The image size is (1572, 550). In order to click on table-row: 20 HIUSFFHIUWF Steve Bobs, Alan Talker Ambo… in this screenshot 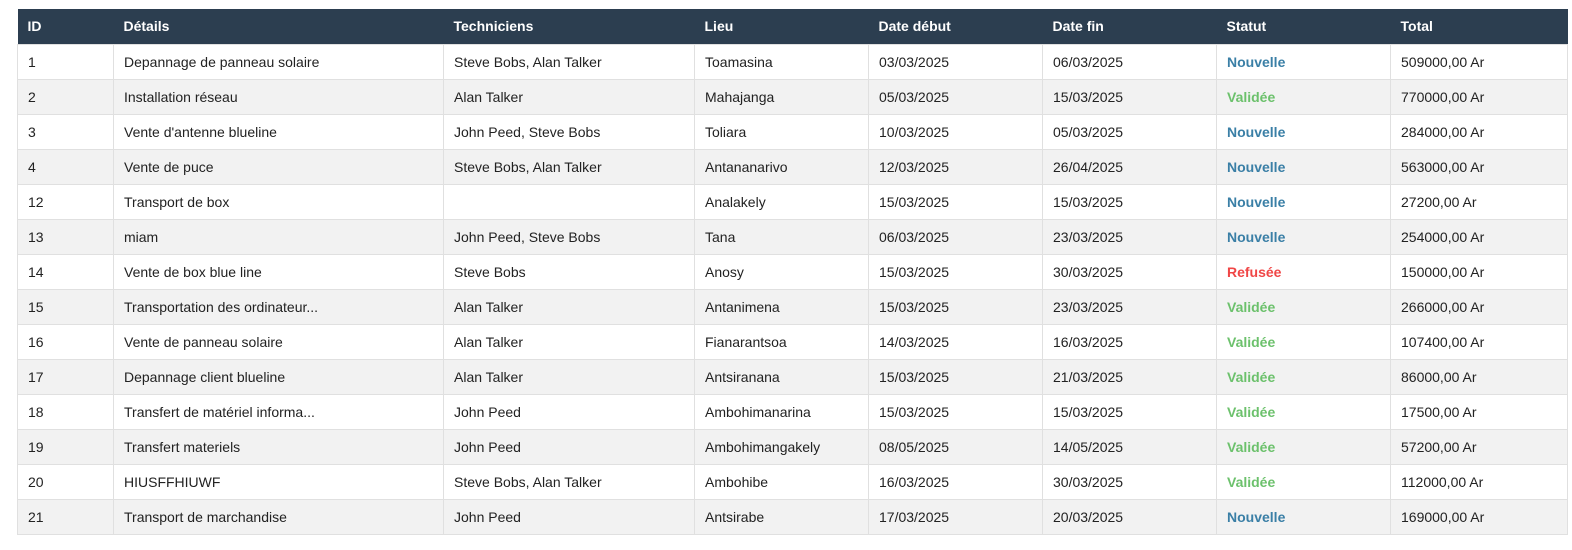, I will do `click(792, 481)`.